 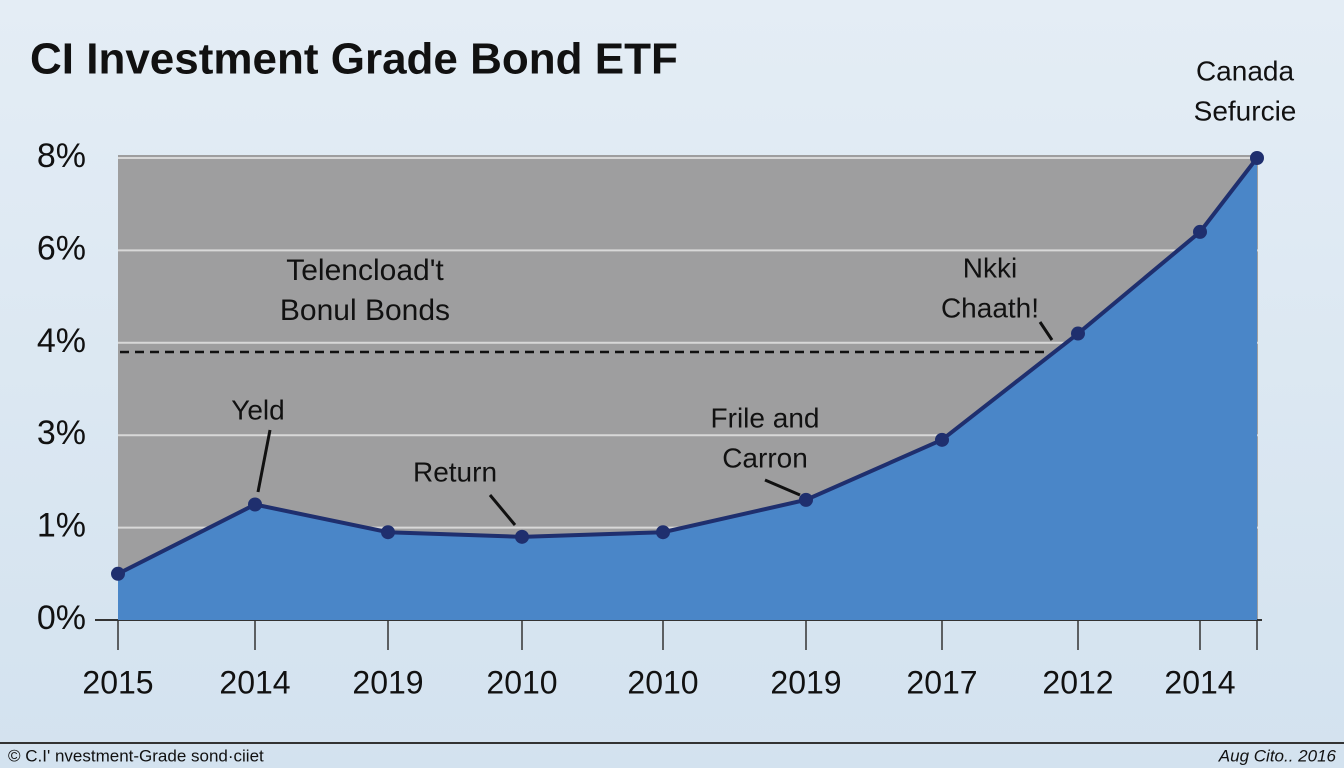 I want to click on y-tick-label: 1%, so click(x=61, y=526).